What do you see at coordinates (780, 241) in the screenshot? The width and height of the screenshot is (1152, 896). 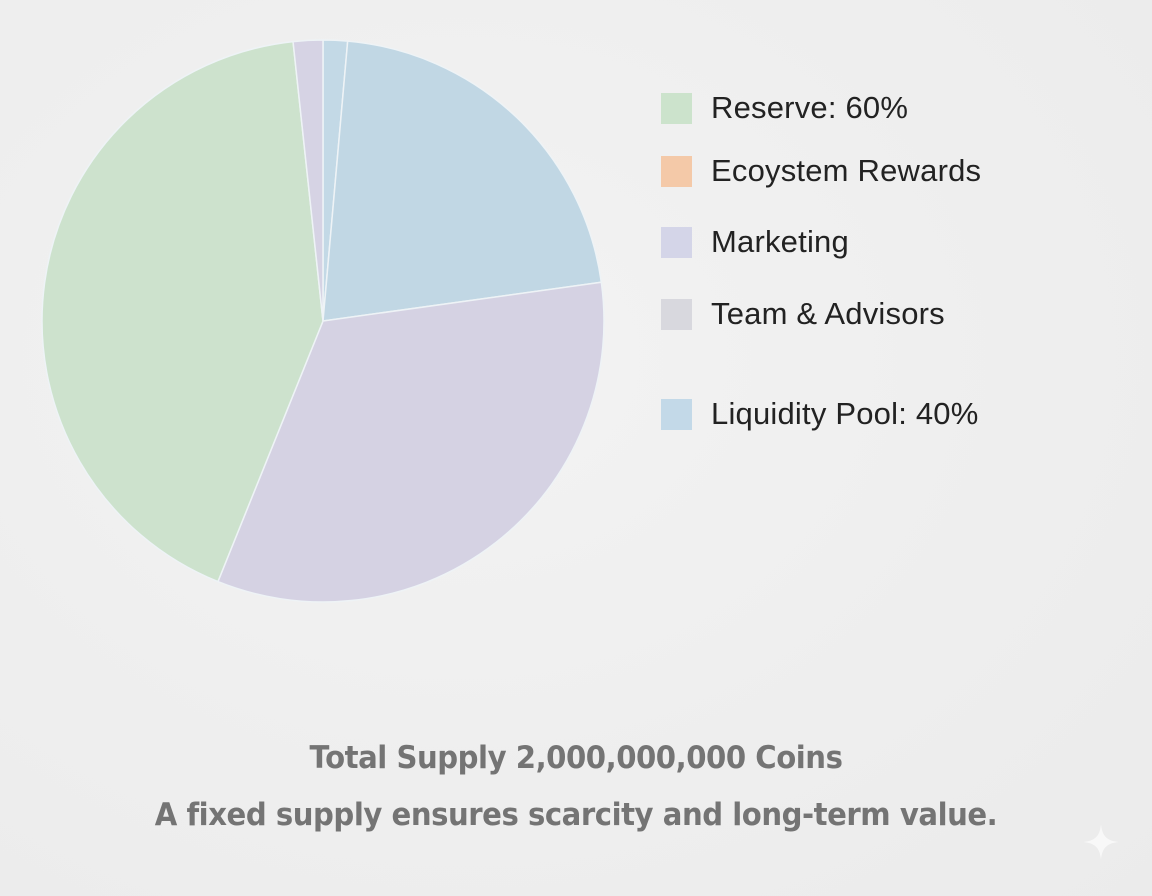 I see `legend-label: Marketing` at bounding box center [780, 241].